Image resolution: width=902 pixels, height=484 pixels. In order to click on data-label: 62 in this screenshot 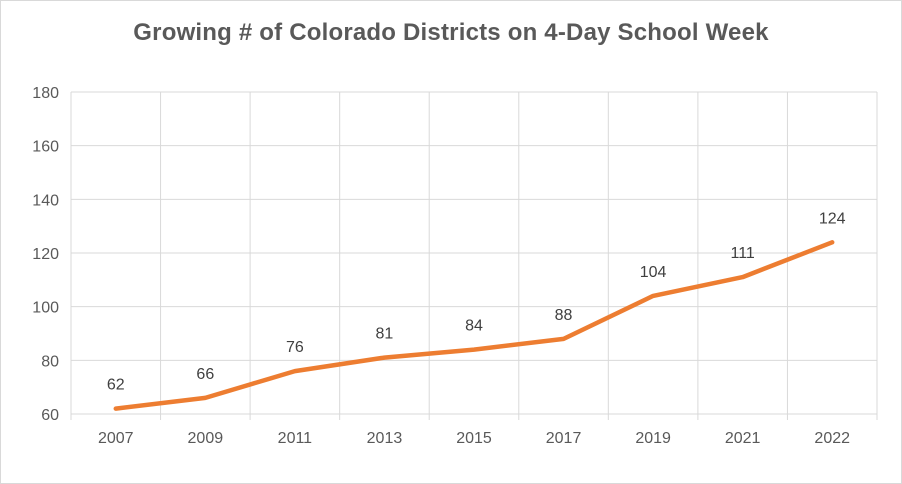, I will do `click(116, 385)`.